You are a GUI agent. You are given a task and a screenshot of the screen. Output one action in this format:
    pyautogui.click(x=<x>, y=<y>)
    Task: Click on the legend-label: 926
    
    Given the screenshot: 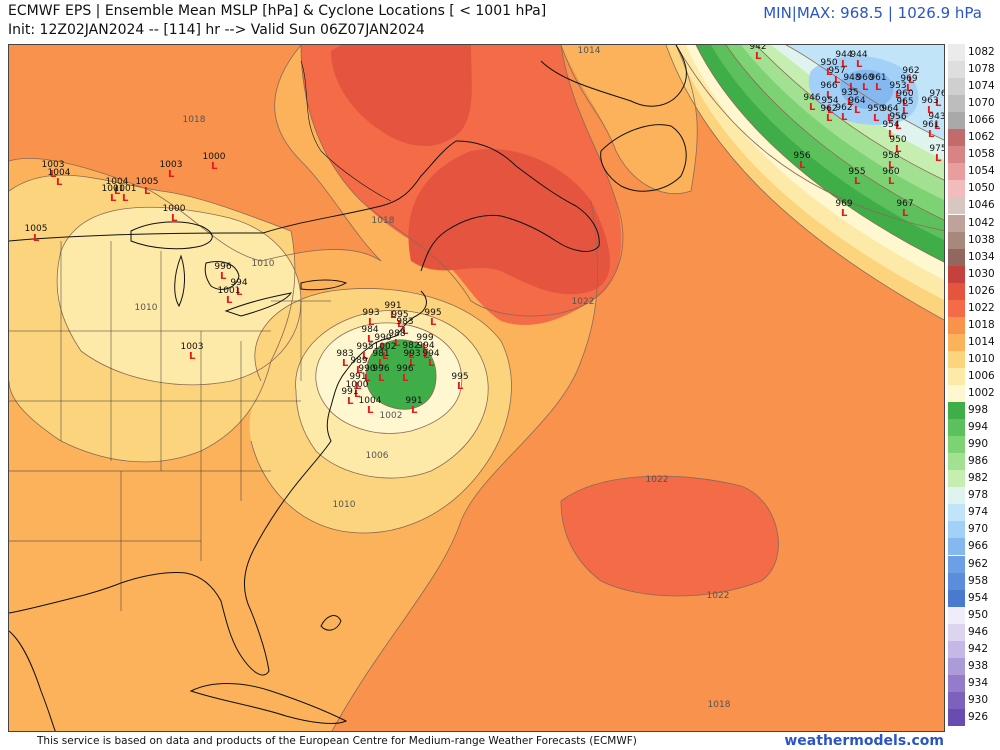 What is the action you would take?
    pyautogui.click(x=978, y=716)
    